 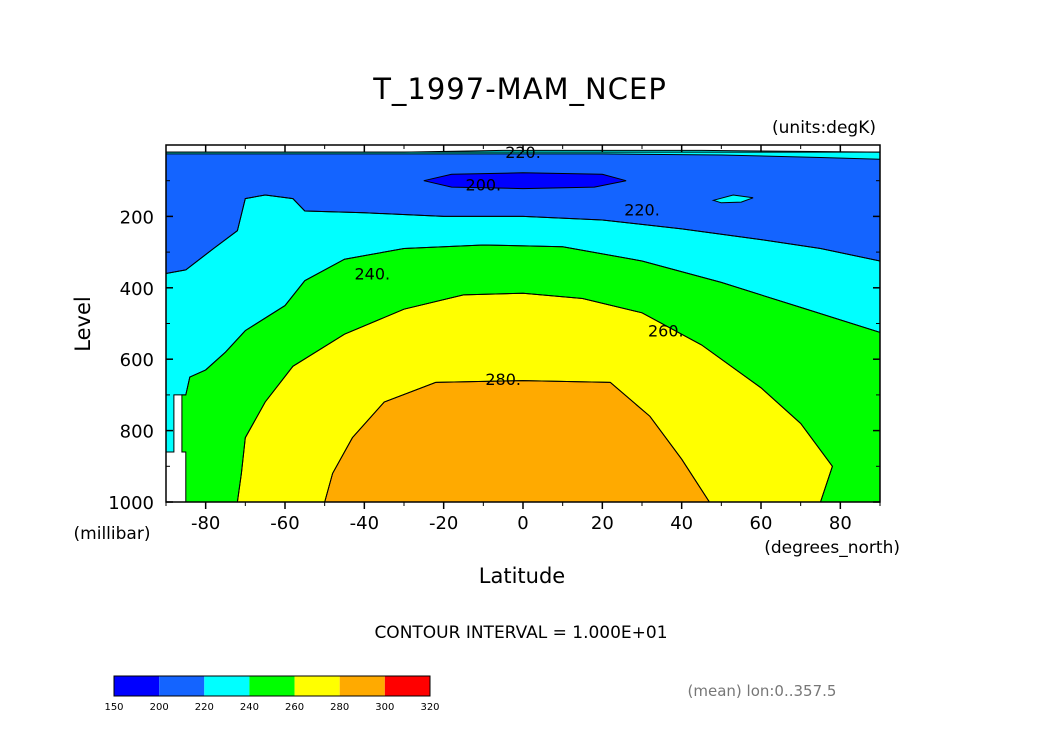 I want to click on contour-label-5: 280., so click(x=503, y=379).